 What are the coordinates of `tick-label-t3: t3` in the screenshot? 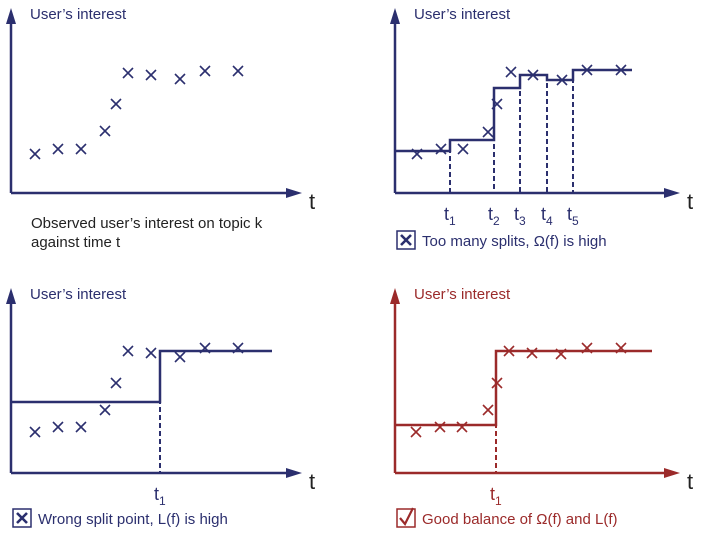 It's located at (520, 216).